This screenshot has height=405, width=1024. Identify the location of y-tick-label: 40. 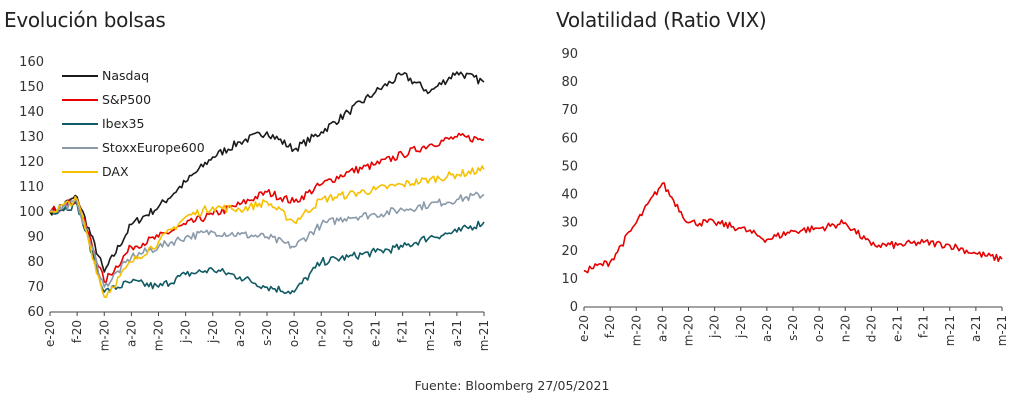
(569, 195).